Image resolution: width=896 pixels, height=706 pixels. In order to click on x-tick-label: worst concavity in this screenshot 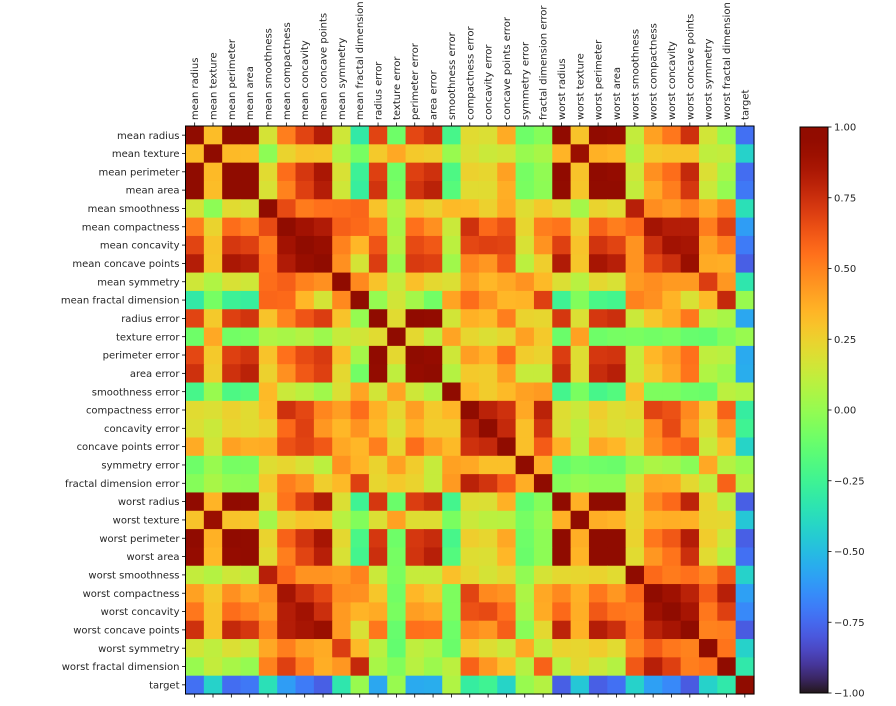, I will do `click(672, 80)`.